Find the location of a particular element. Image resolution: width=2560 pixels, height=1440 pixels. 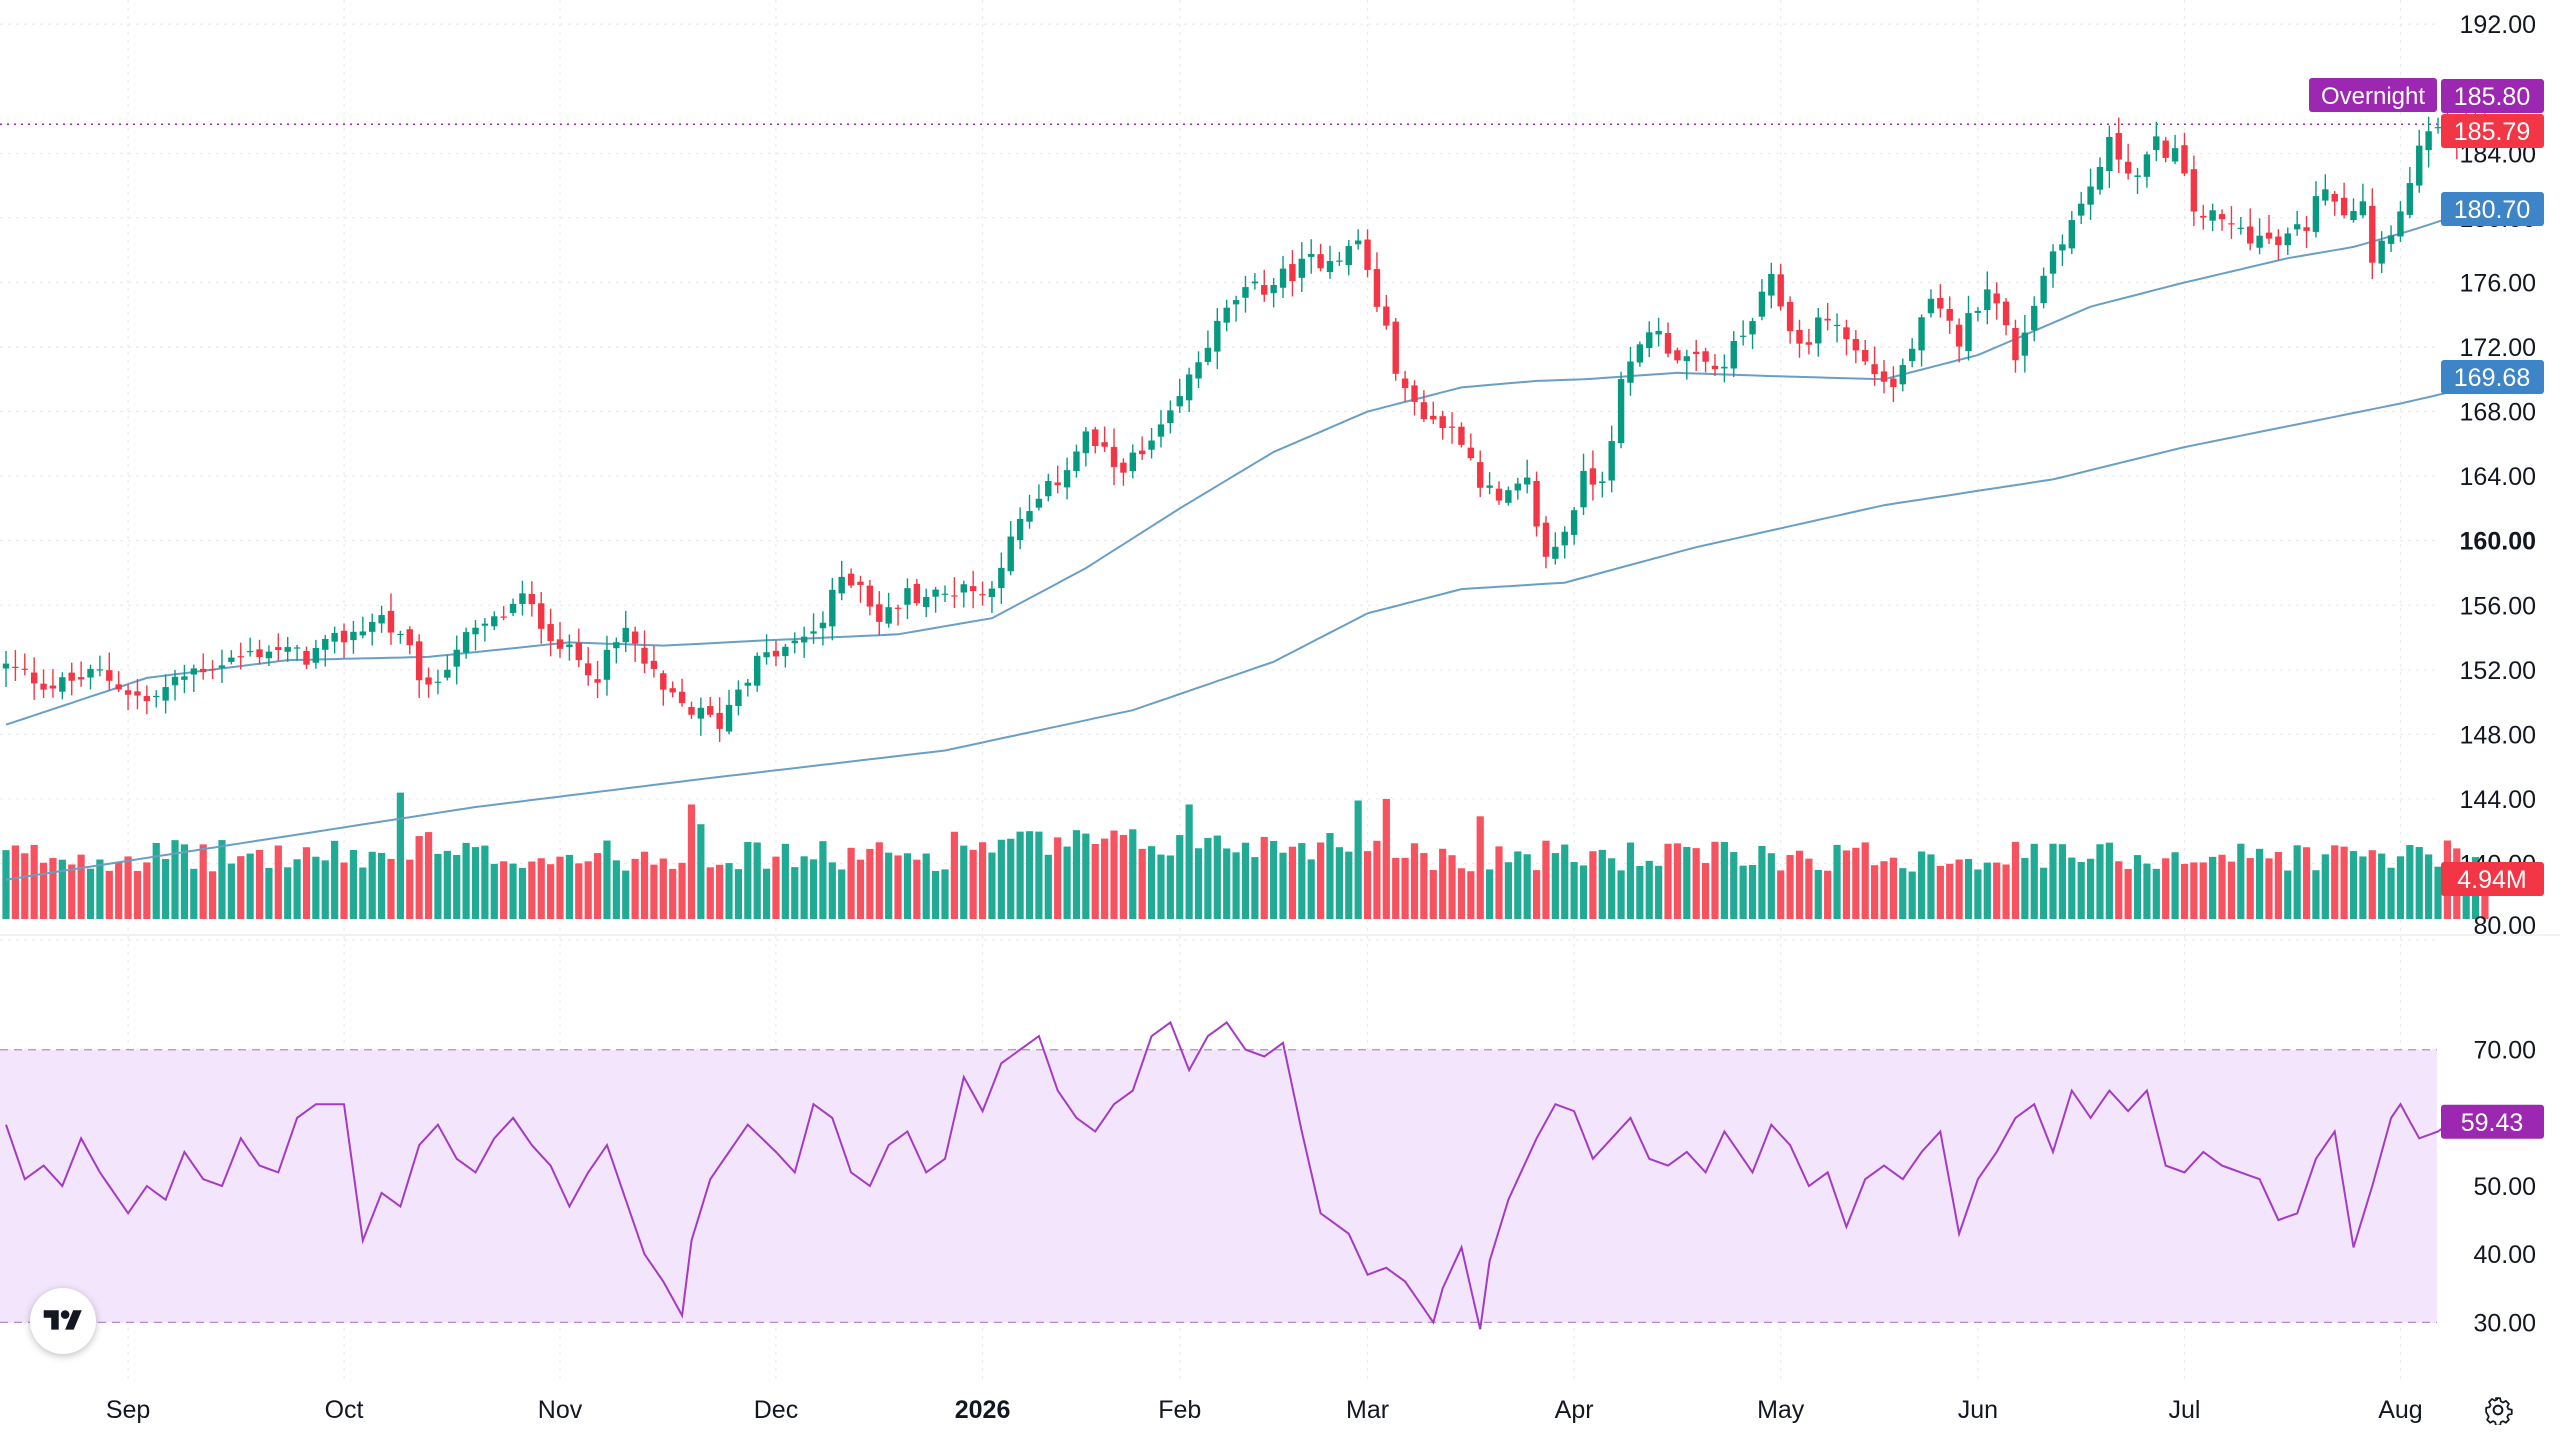

last-price-badge-value: 185.79 is located at coordinates (2492, 132).